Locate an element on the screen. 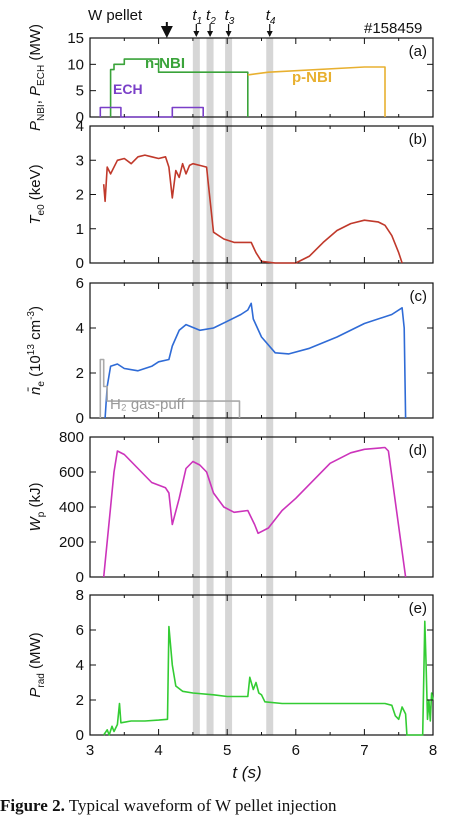 This screenshot has height=823, width=474. ytick-label-3-800: 800 is located at coordinates (71, 437).